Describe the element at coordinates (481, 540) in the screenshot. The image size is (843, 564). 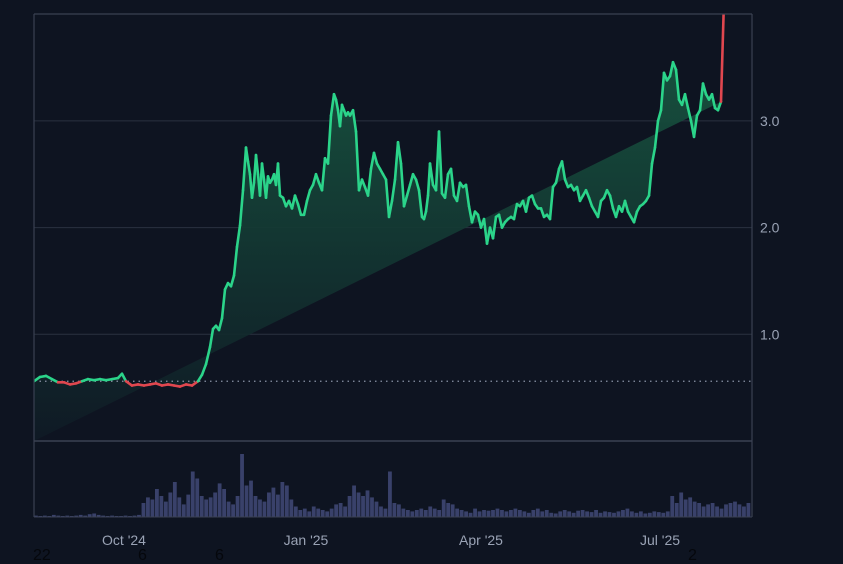
I see `svg-text: Apr '25` at that location.